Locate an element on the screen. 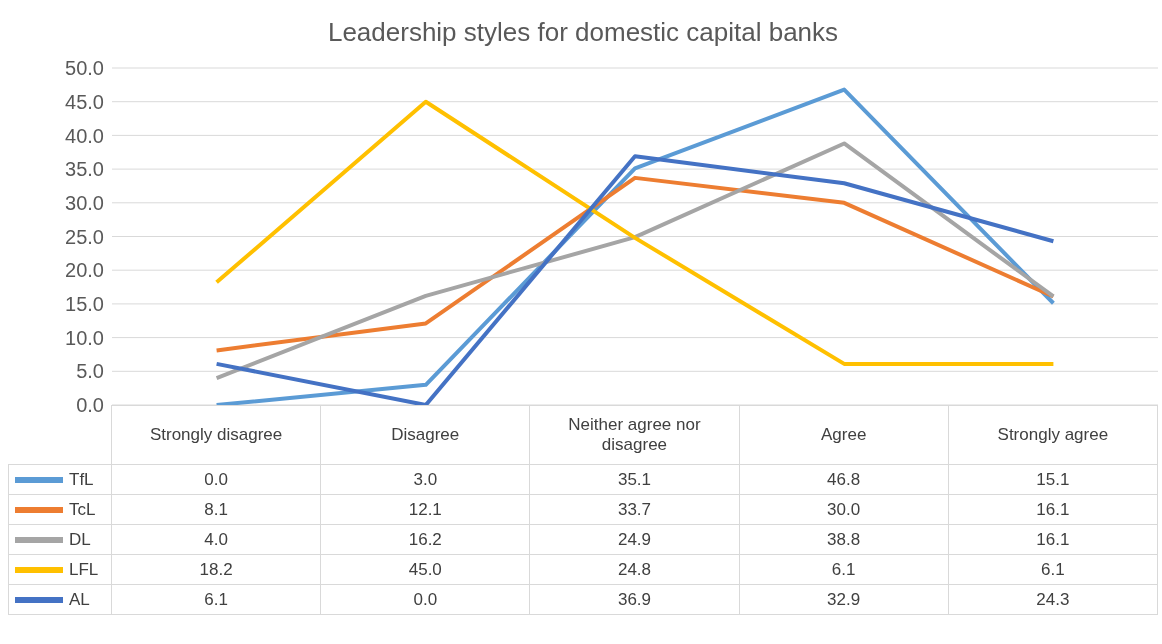 This screenshot has width=1162, height=644. legend-label: TfL is located at coordinates (81, 479).